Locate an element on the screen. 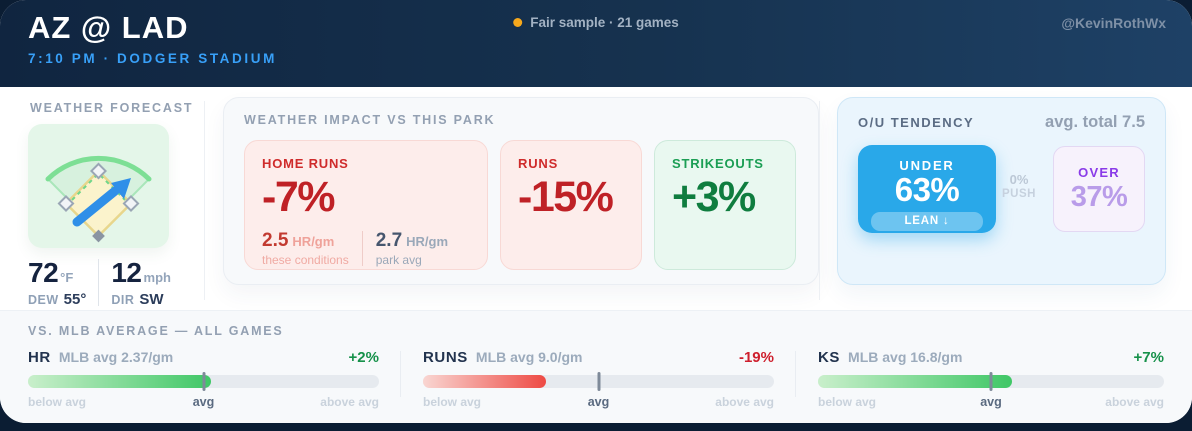 The image size is (1192, 431). matchup-block: AZ @ LAD 7:10 PM · DODGER STADIUM is located at coordinates (152, 38).